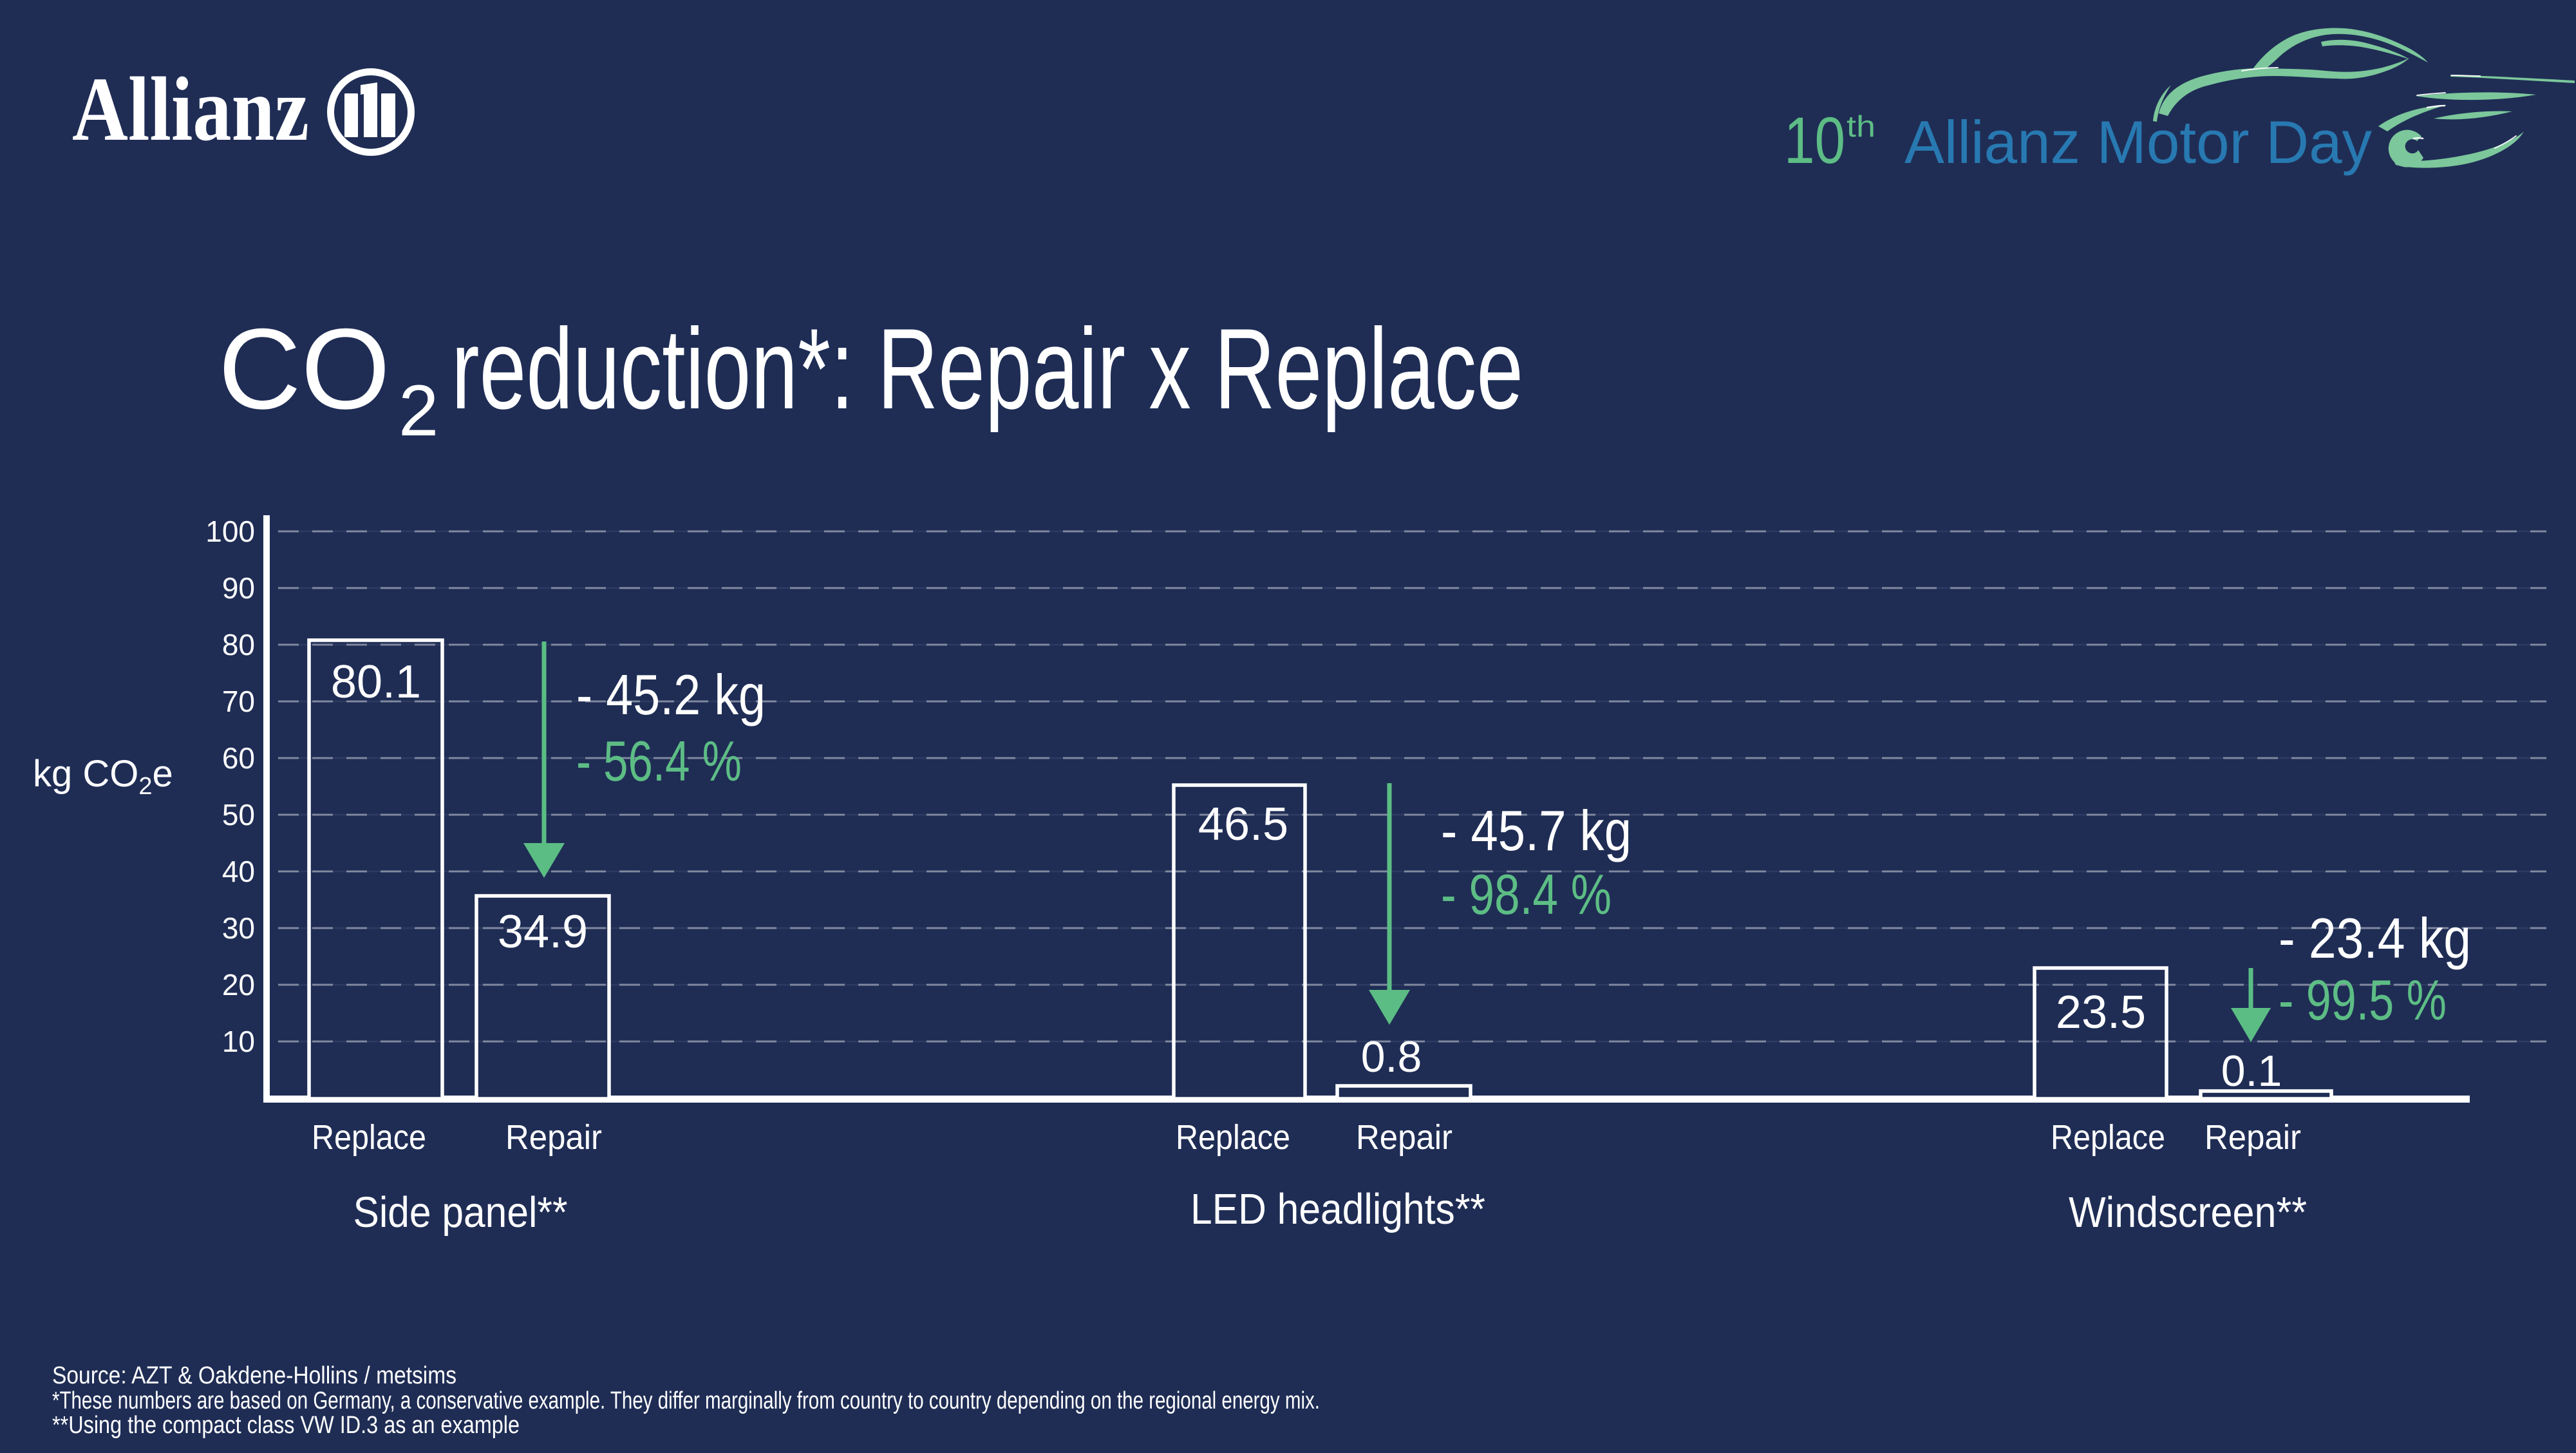 The image size is (2576, 1453). What do you see at coordinates (987, 369) in the screenshot?
I see `svg-text: reduction*: Repair x Replace` at bounding box center [987, 369].